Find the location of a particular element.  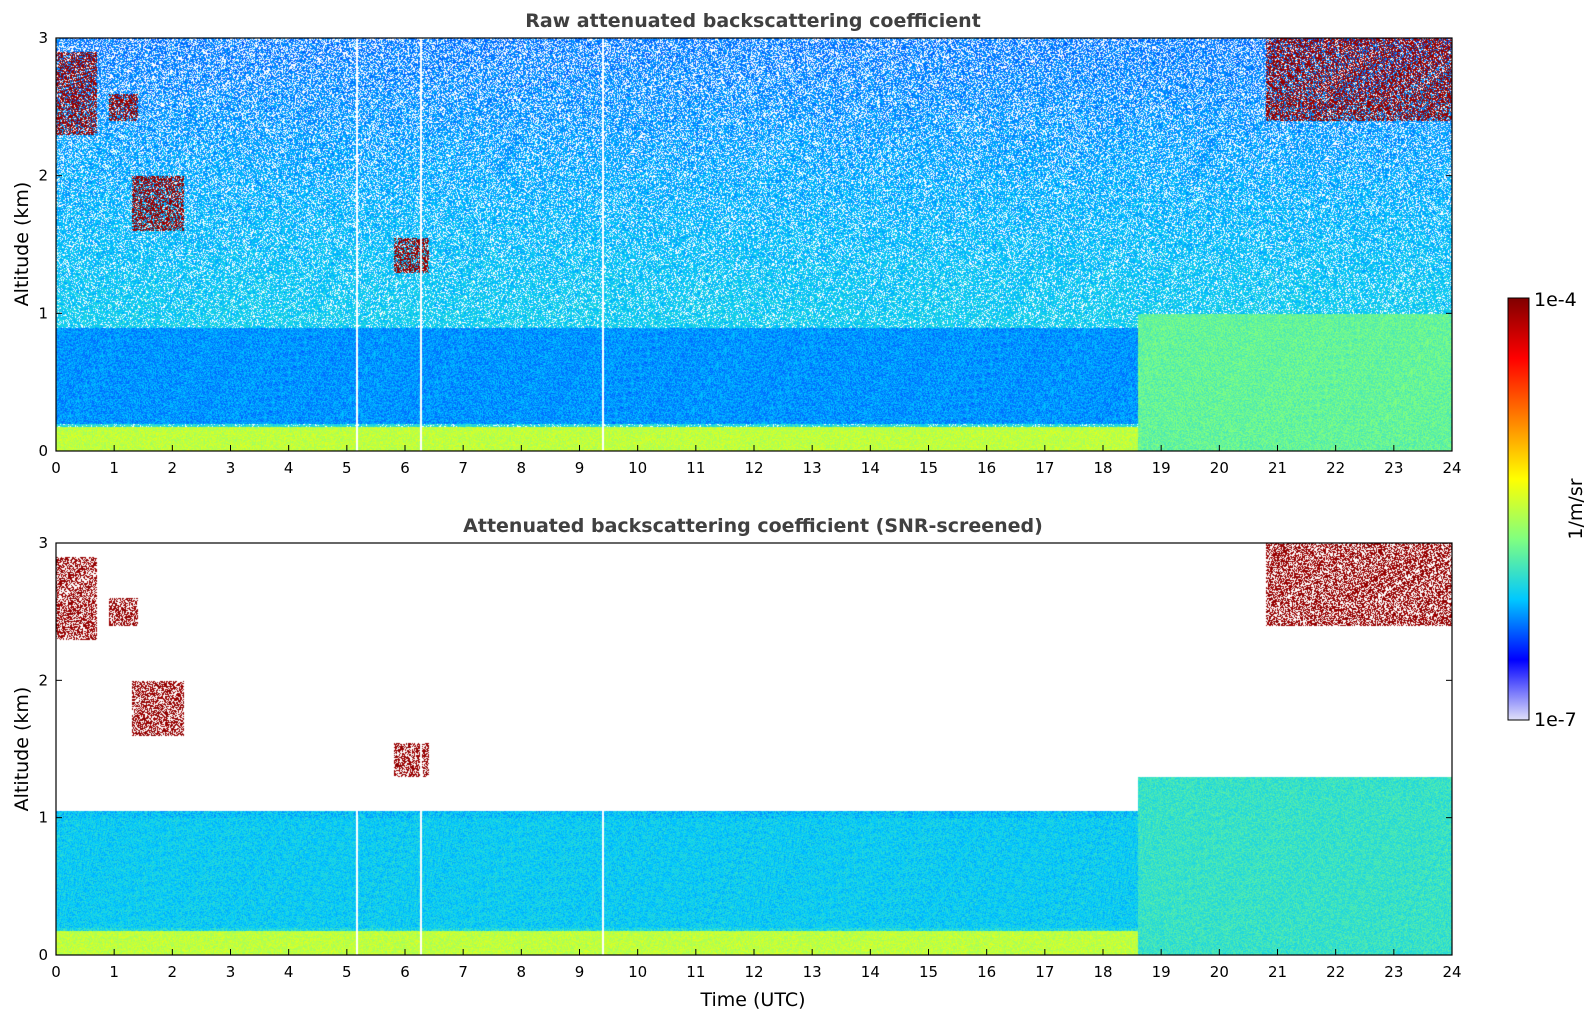

panel-raw-x-tick-label: 12 is located at coordinates (753, 468).